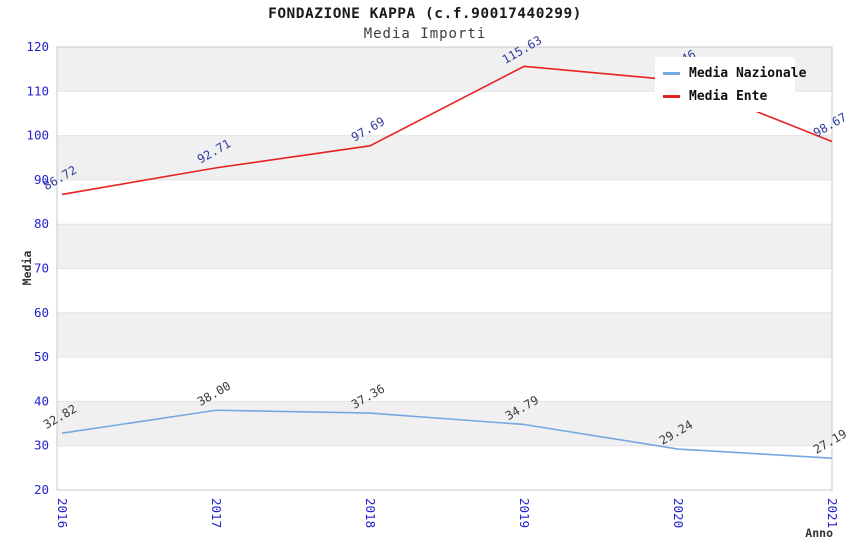  What do you see at coordinates (216, 513) in the screenshot?
I see `x-tick-label-2017: 2017` at bounding box center [216, 513].